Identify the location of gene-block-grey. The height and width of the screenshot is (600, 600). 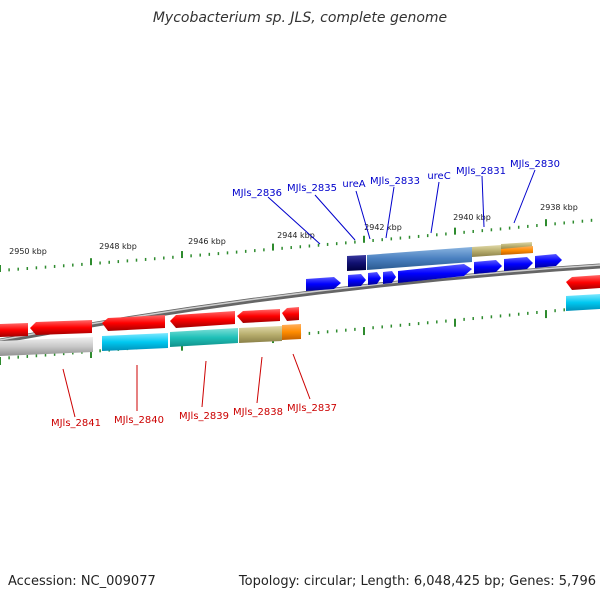
(46, 346).